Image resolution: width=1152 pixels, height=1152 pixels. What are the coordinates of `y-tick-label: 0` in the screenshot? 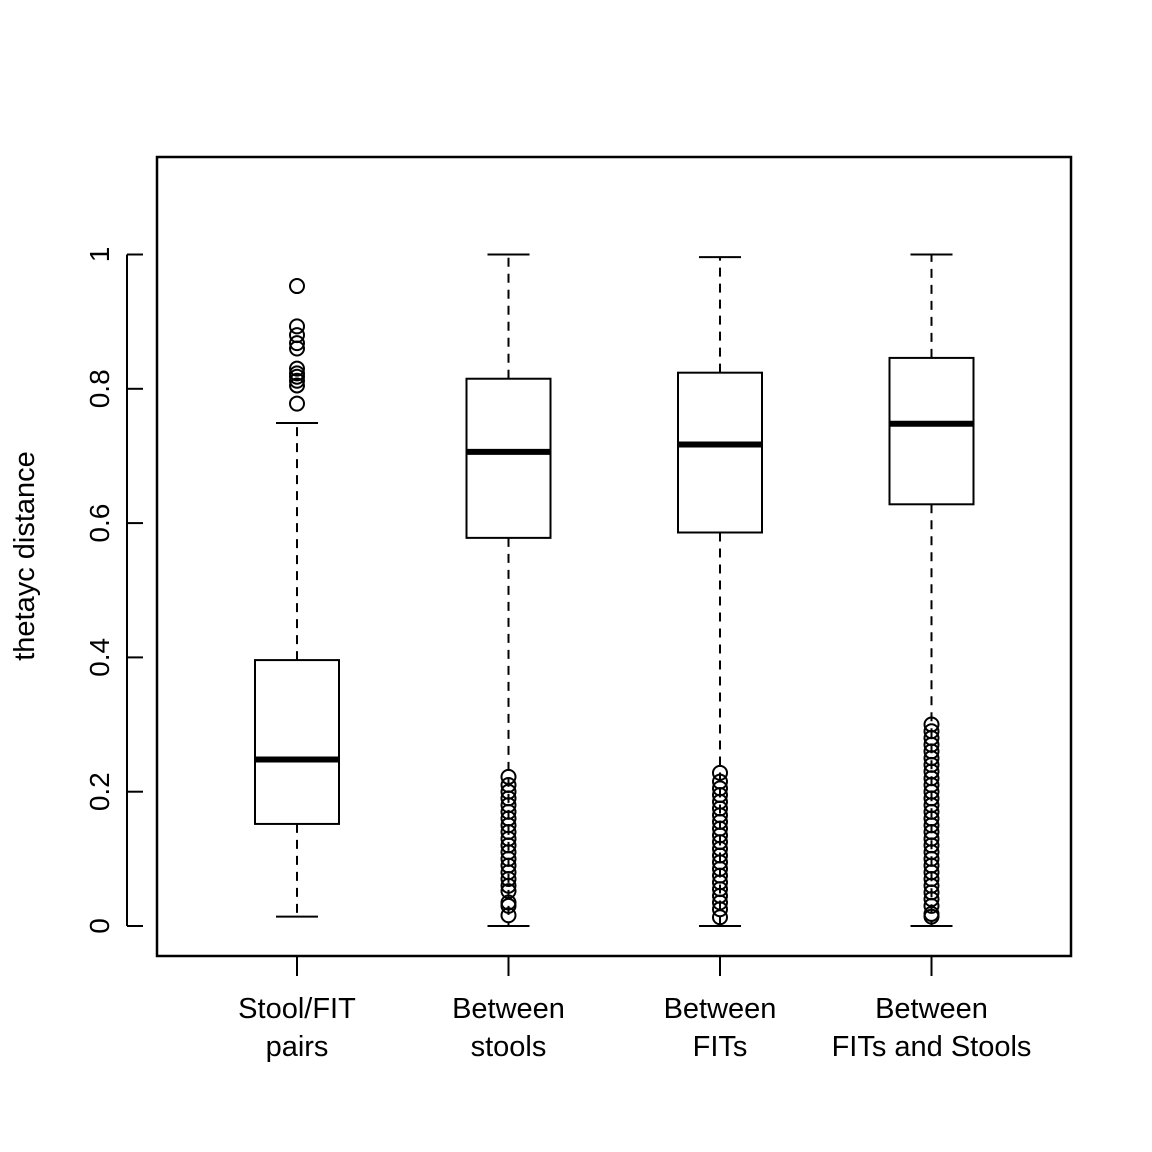 It's located at (99, 926).